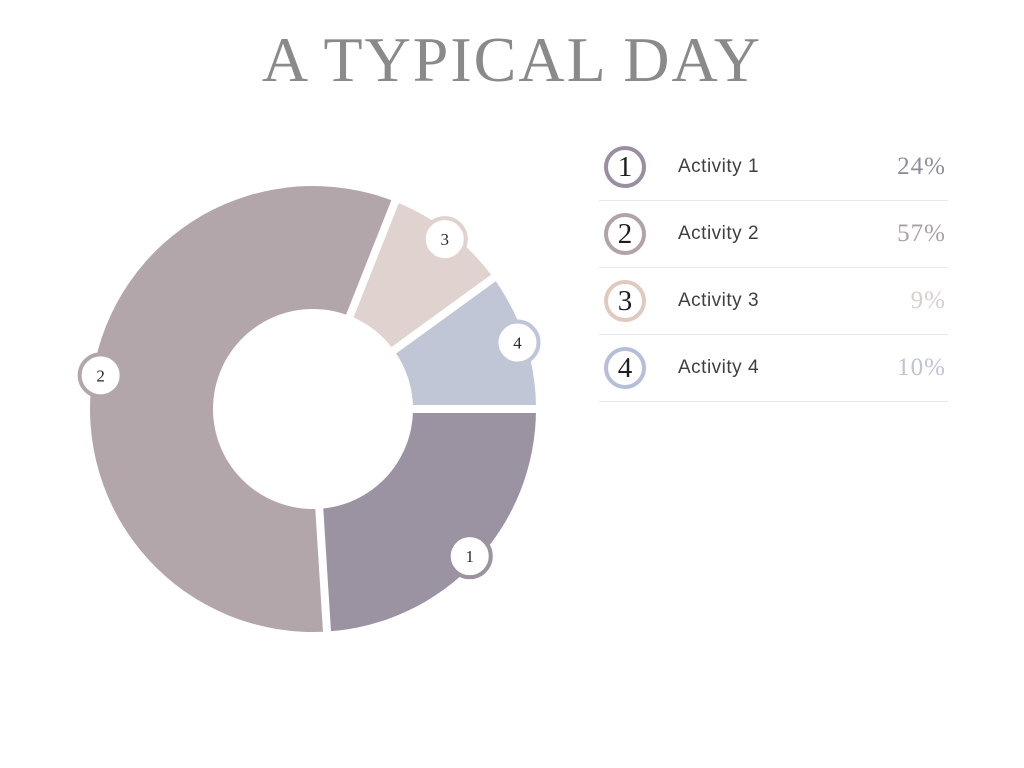 This screenshot has height=768, width=1024. I want to click on legend-item: 3 Activity 3 9%, so click(773, 301).